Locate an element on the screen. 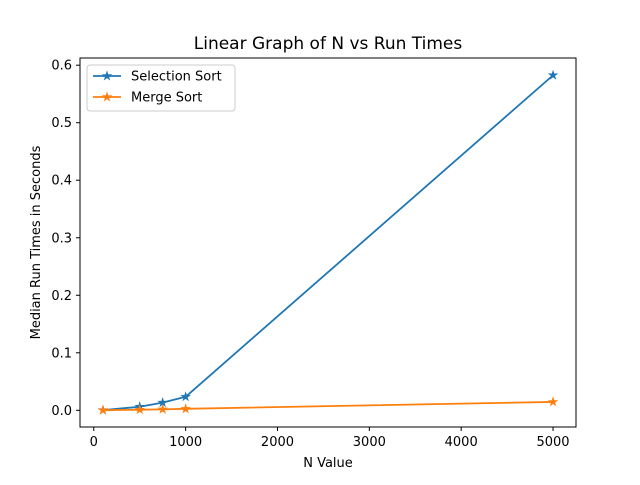 This screenshot has height=485, width=640. y-tick-label: 0.6 is located at coordinates (61, 66).